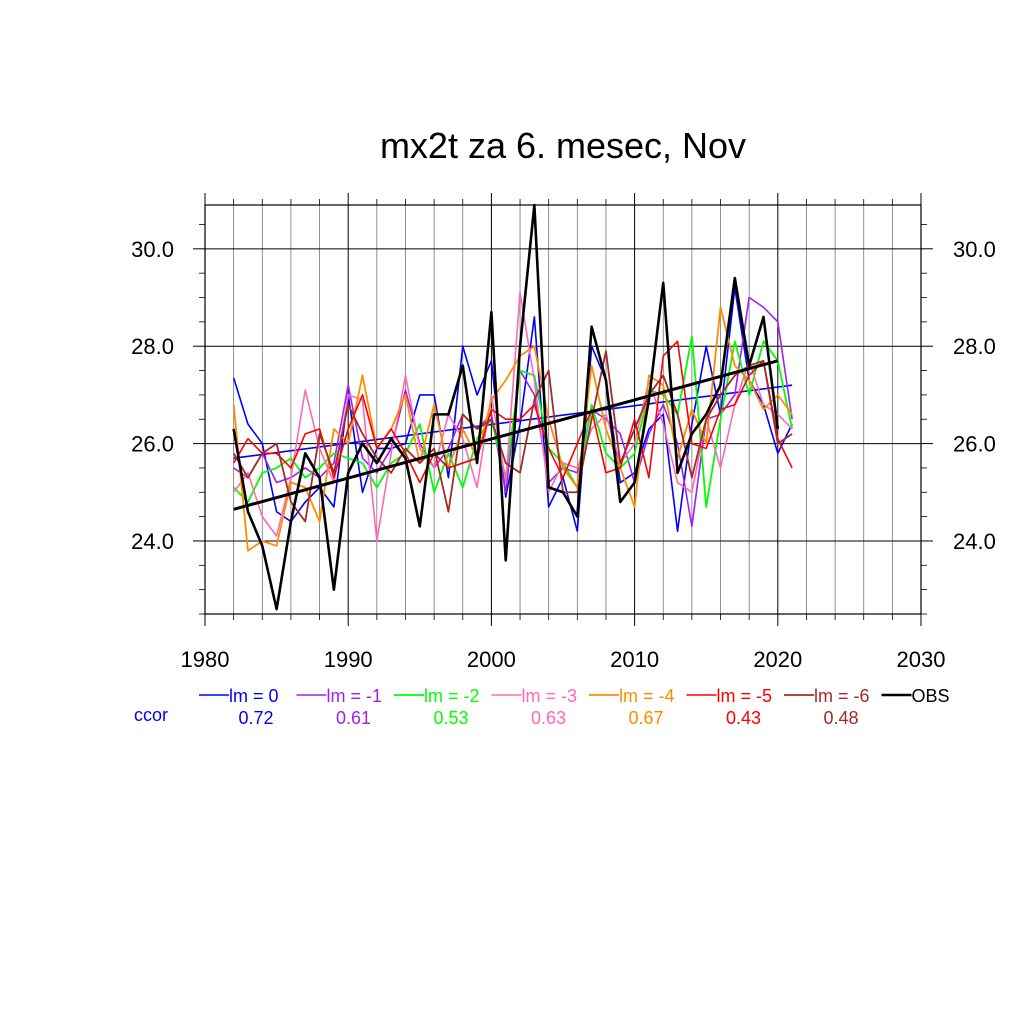 The width and height of the screenshot is (1024, 1024). I want to click on legend-label-1: lm = -1, so click(355, 696).